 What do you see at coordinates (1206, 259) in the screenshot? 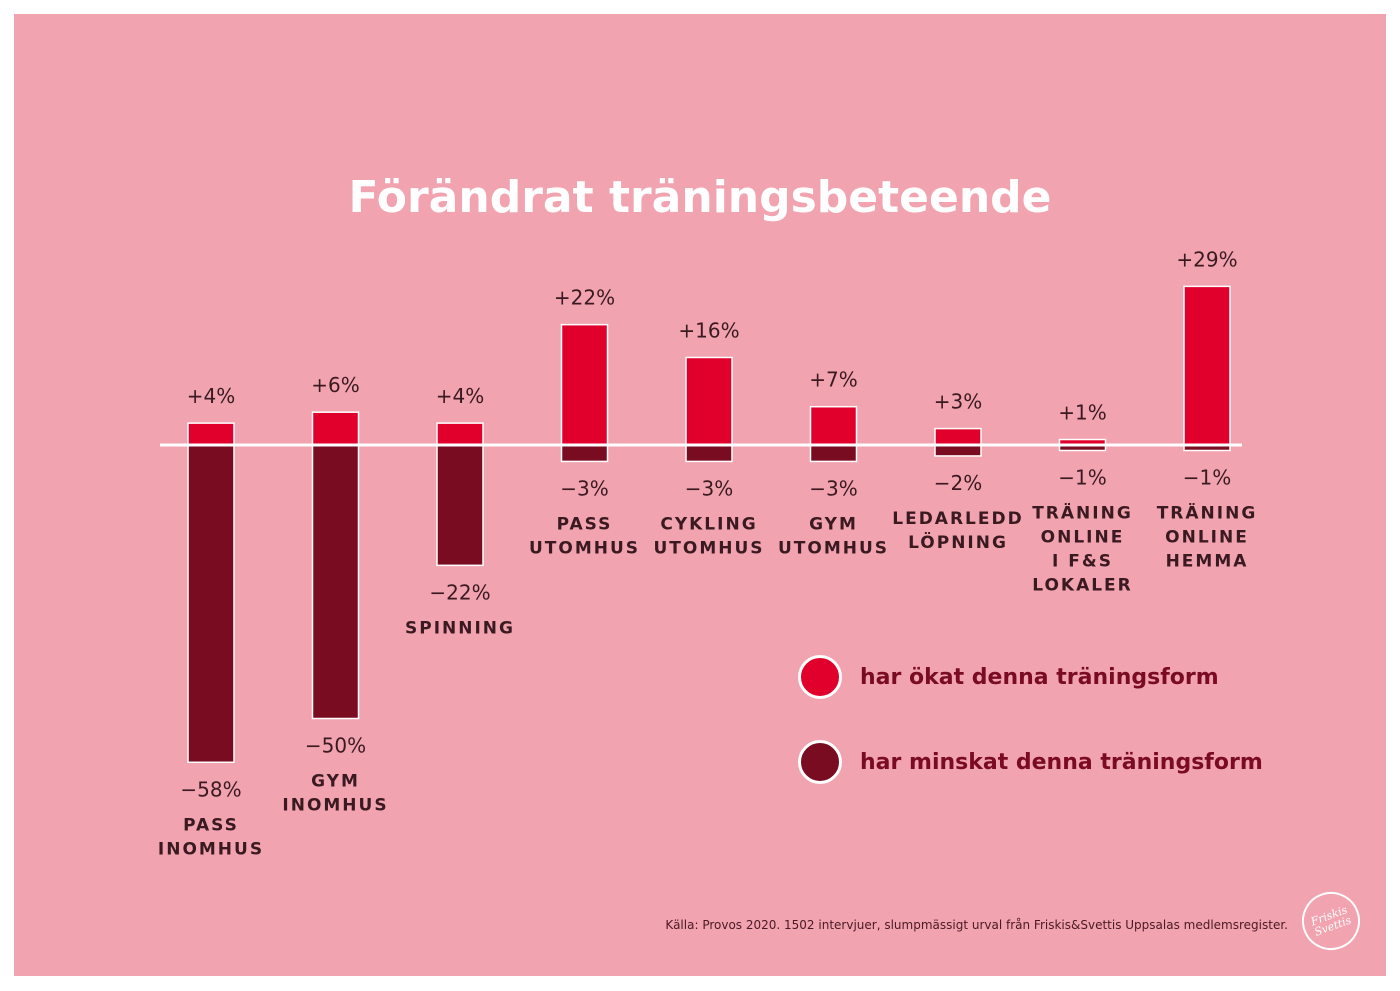
I see `value-label-increase: +29%` at bounding box center [1206, 259].